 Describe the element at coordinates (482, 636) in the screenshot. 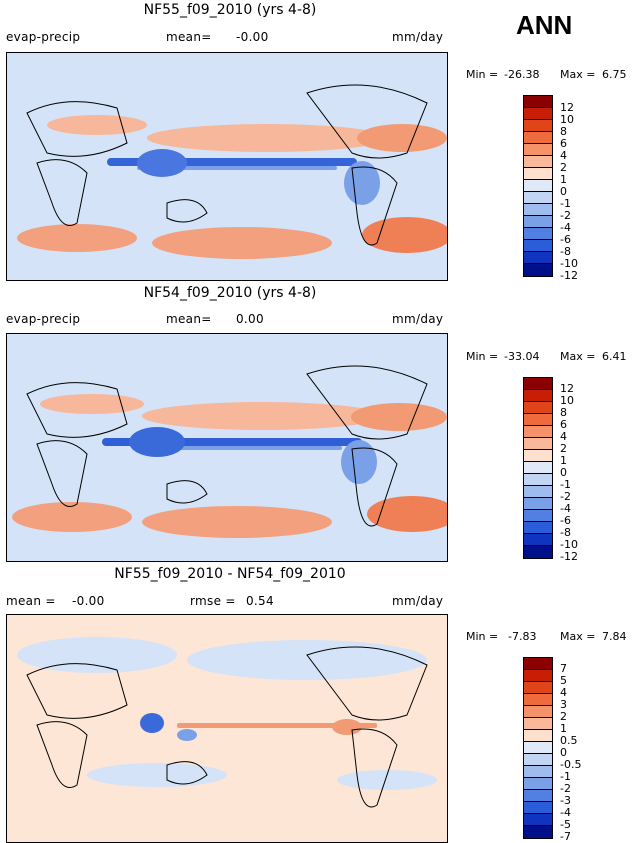

I see `panel3-min-label: Min =` at that location.